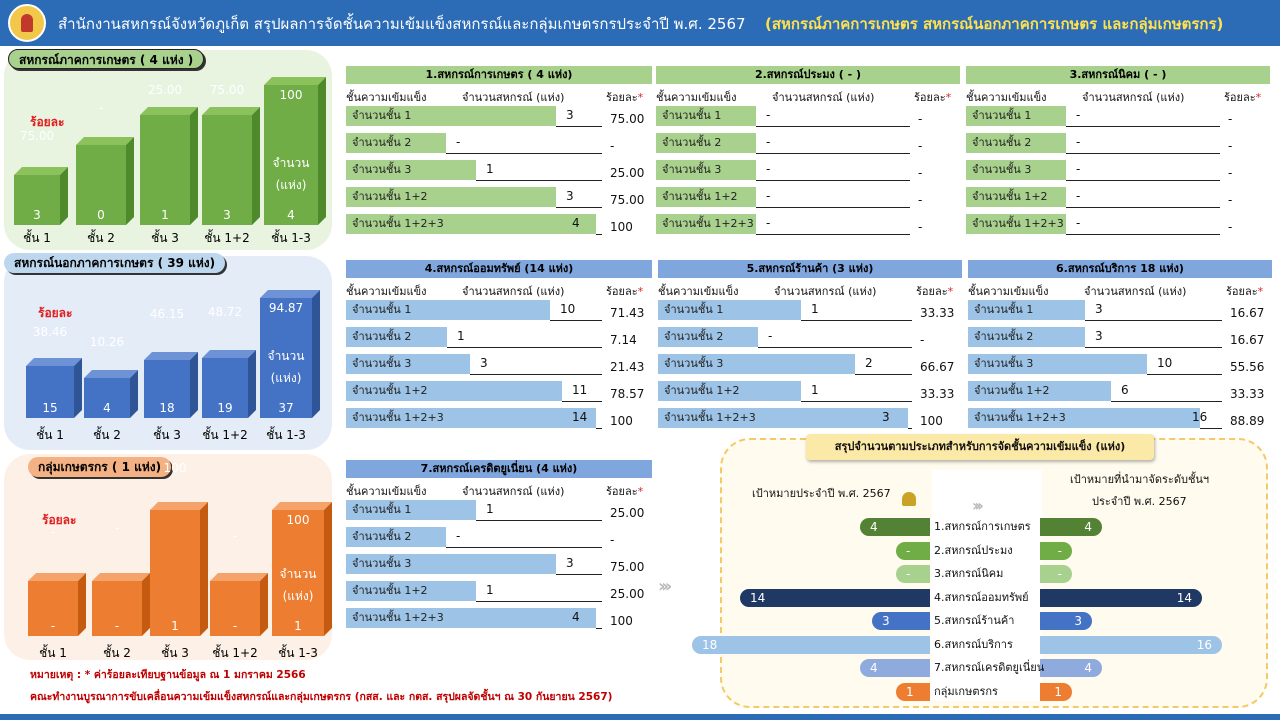  I want to click on nonagri-count-caption: จำนวน, so click(286, 356).